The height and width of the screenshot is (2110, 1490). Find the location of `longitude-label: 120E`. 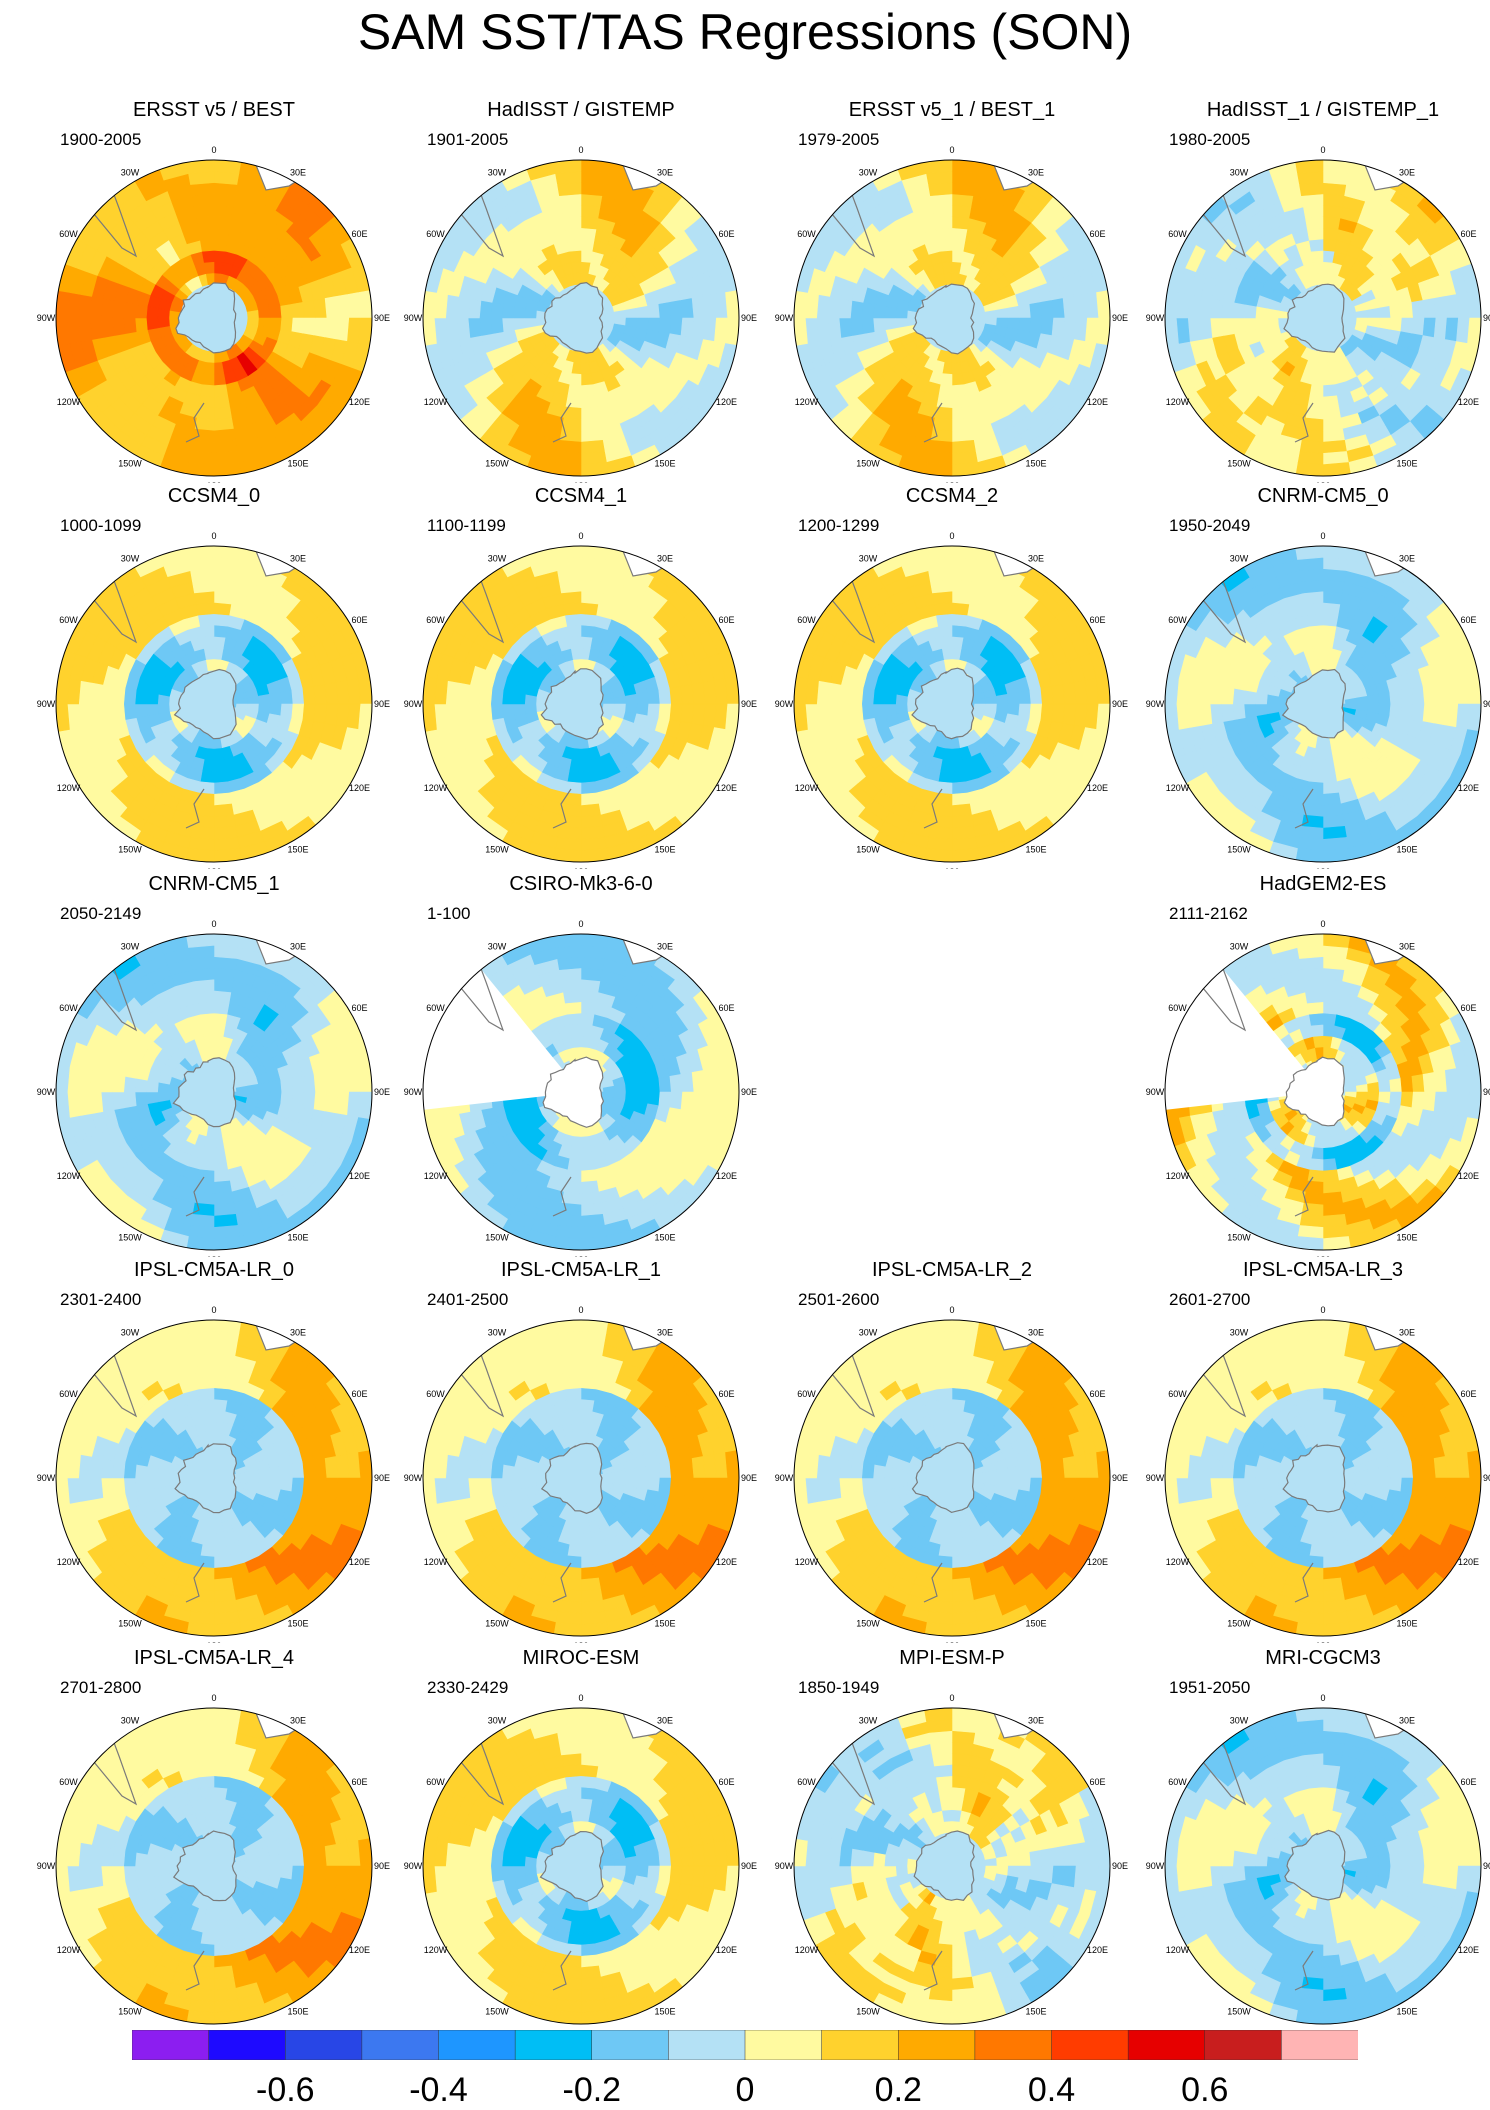

longitude-label: 120E is located at coordinates (359, 1176).